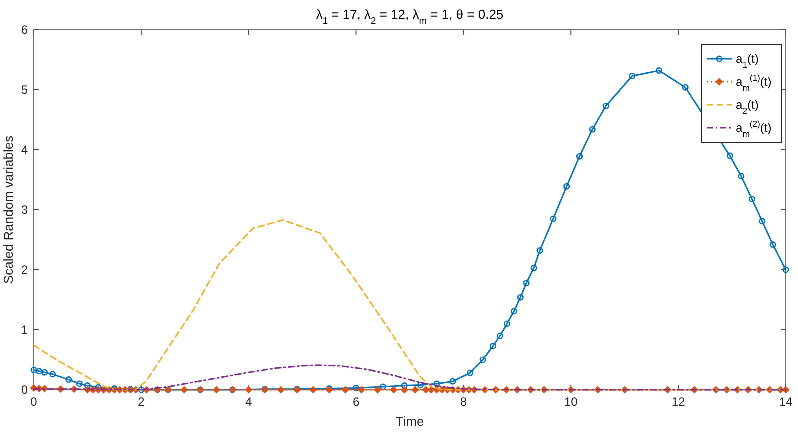 The image size is (798, 444). What do you see at coordinates (8, 209) in the screenshot?
I see `y-axis-title: Scaled Random variables` at bounding box center [8, 209].